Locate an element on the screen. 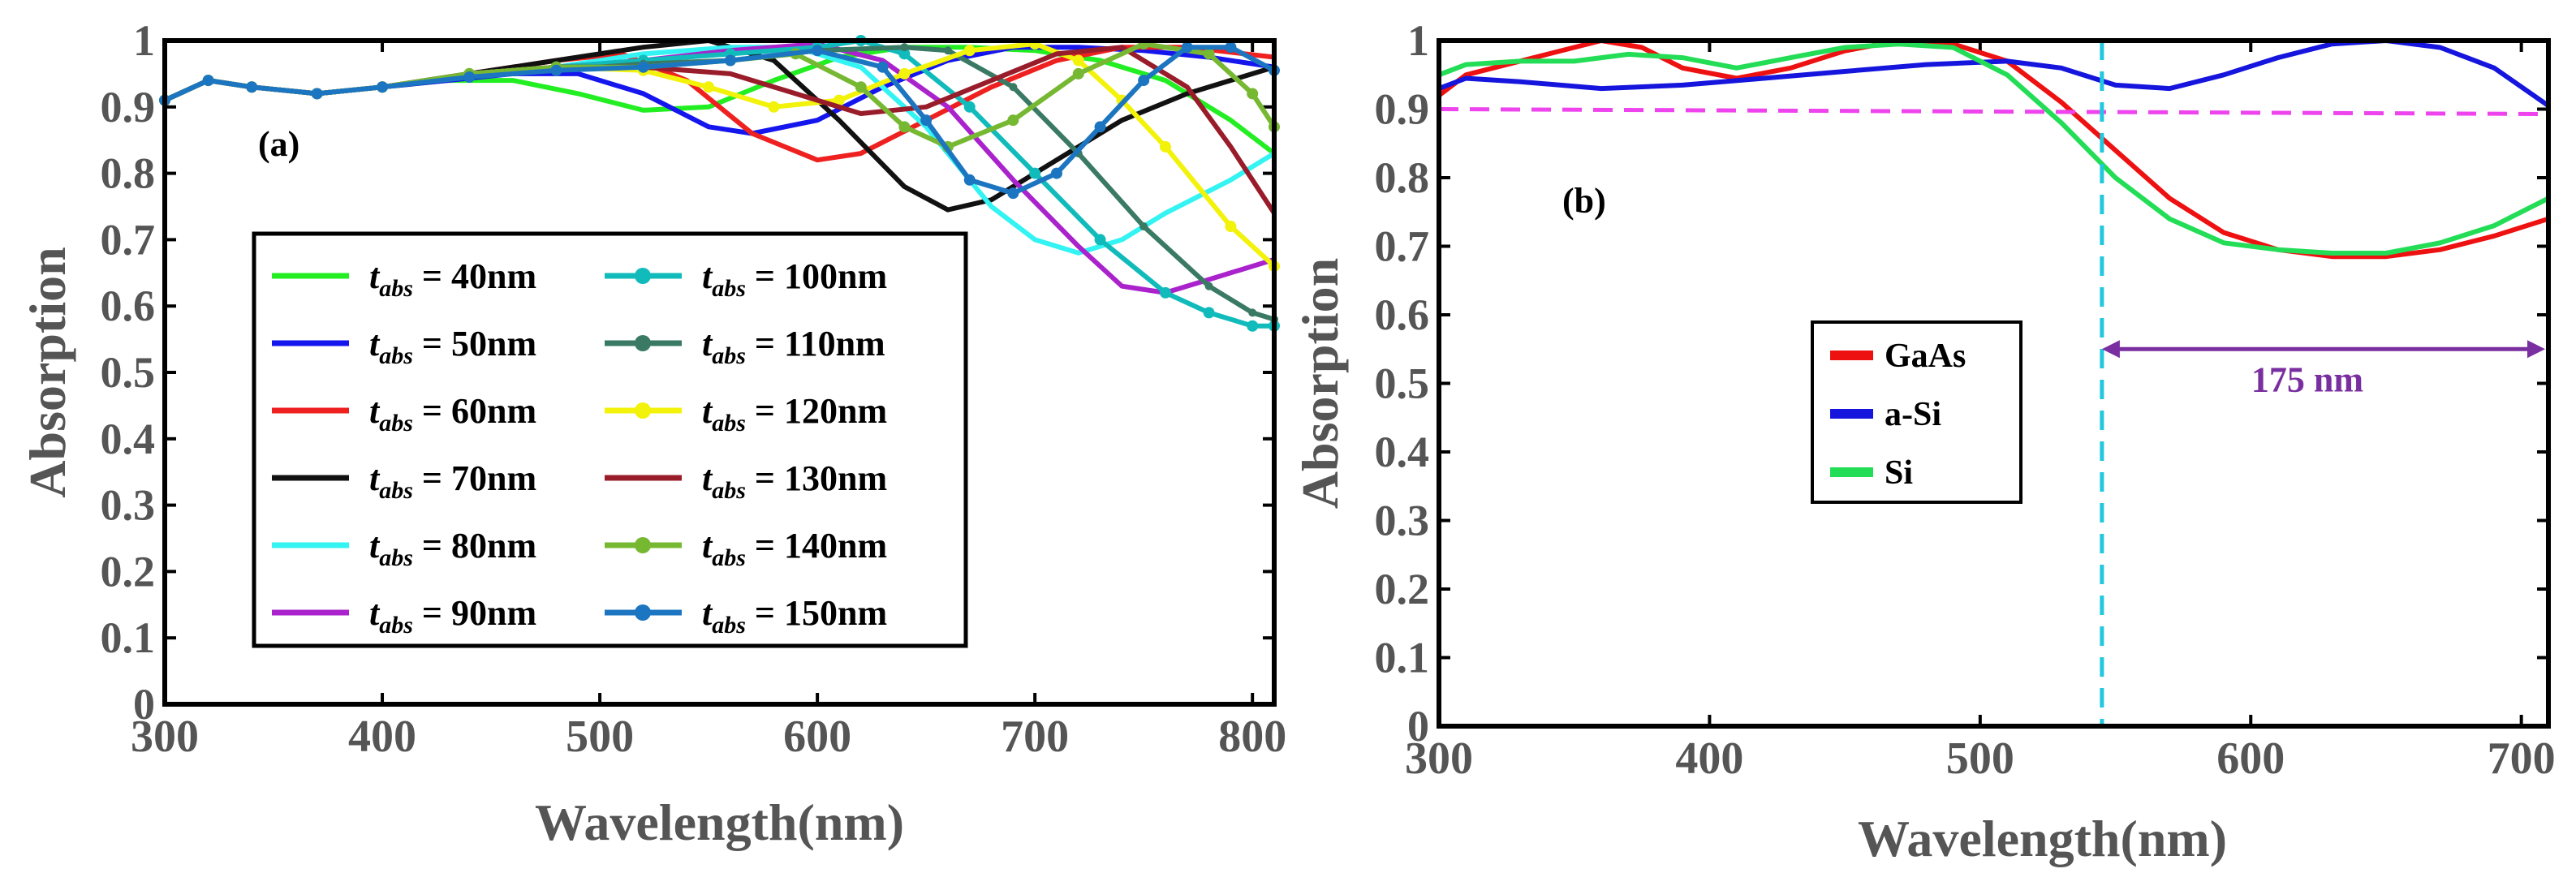  legend-label: tabs = 90nm is located at coordinates (453, 616).